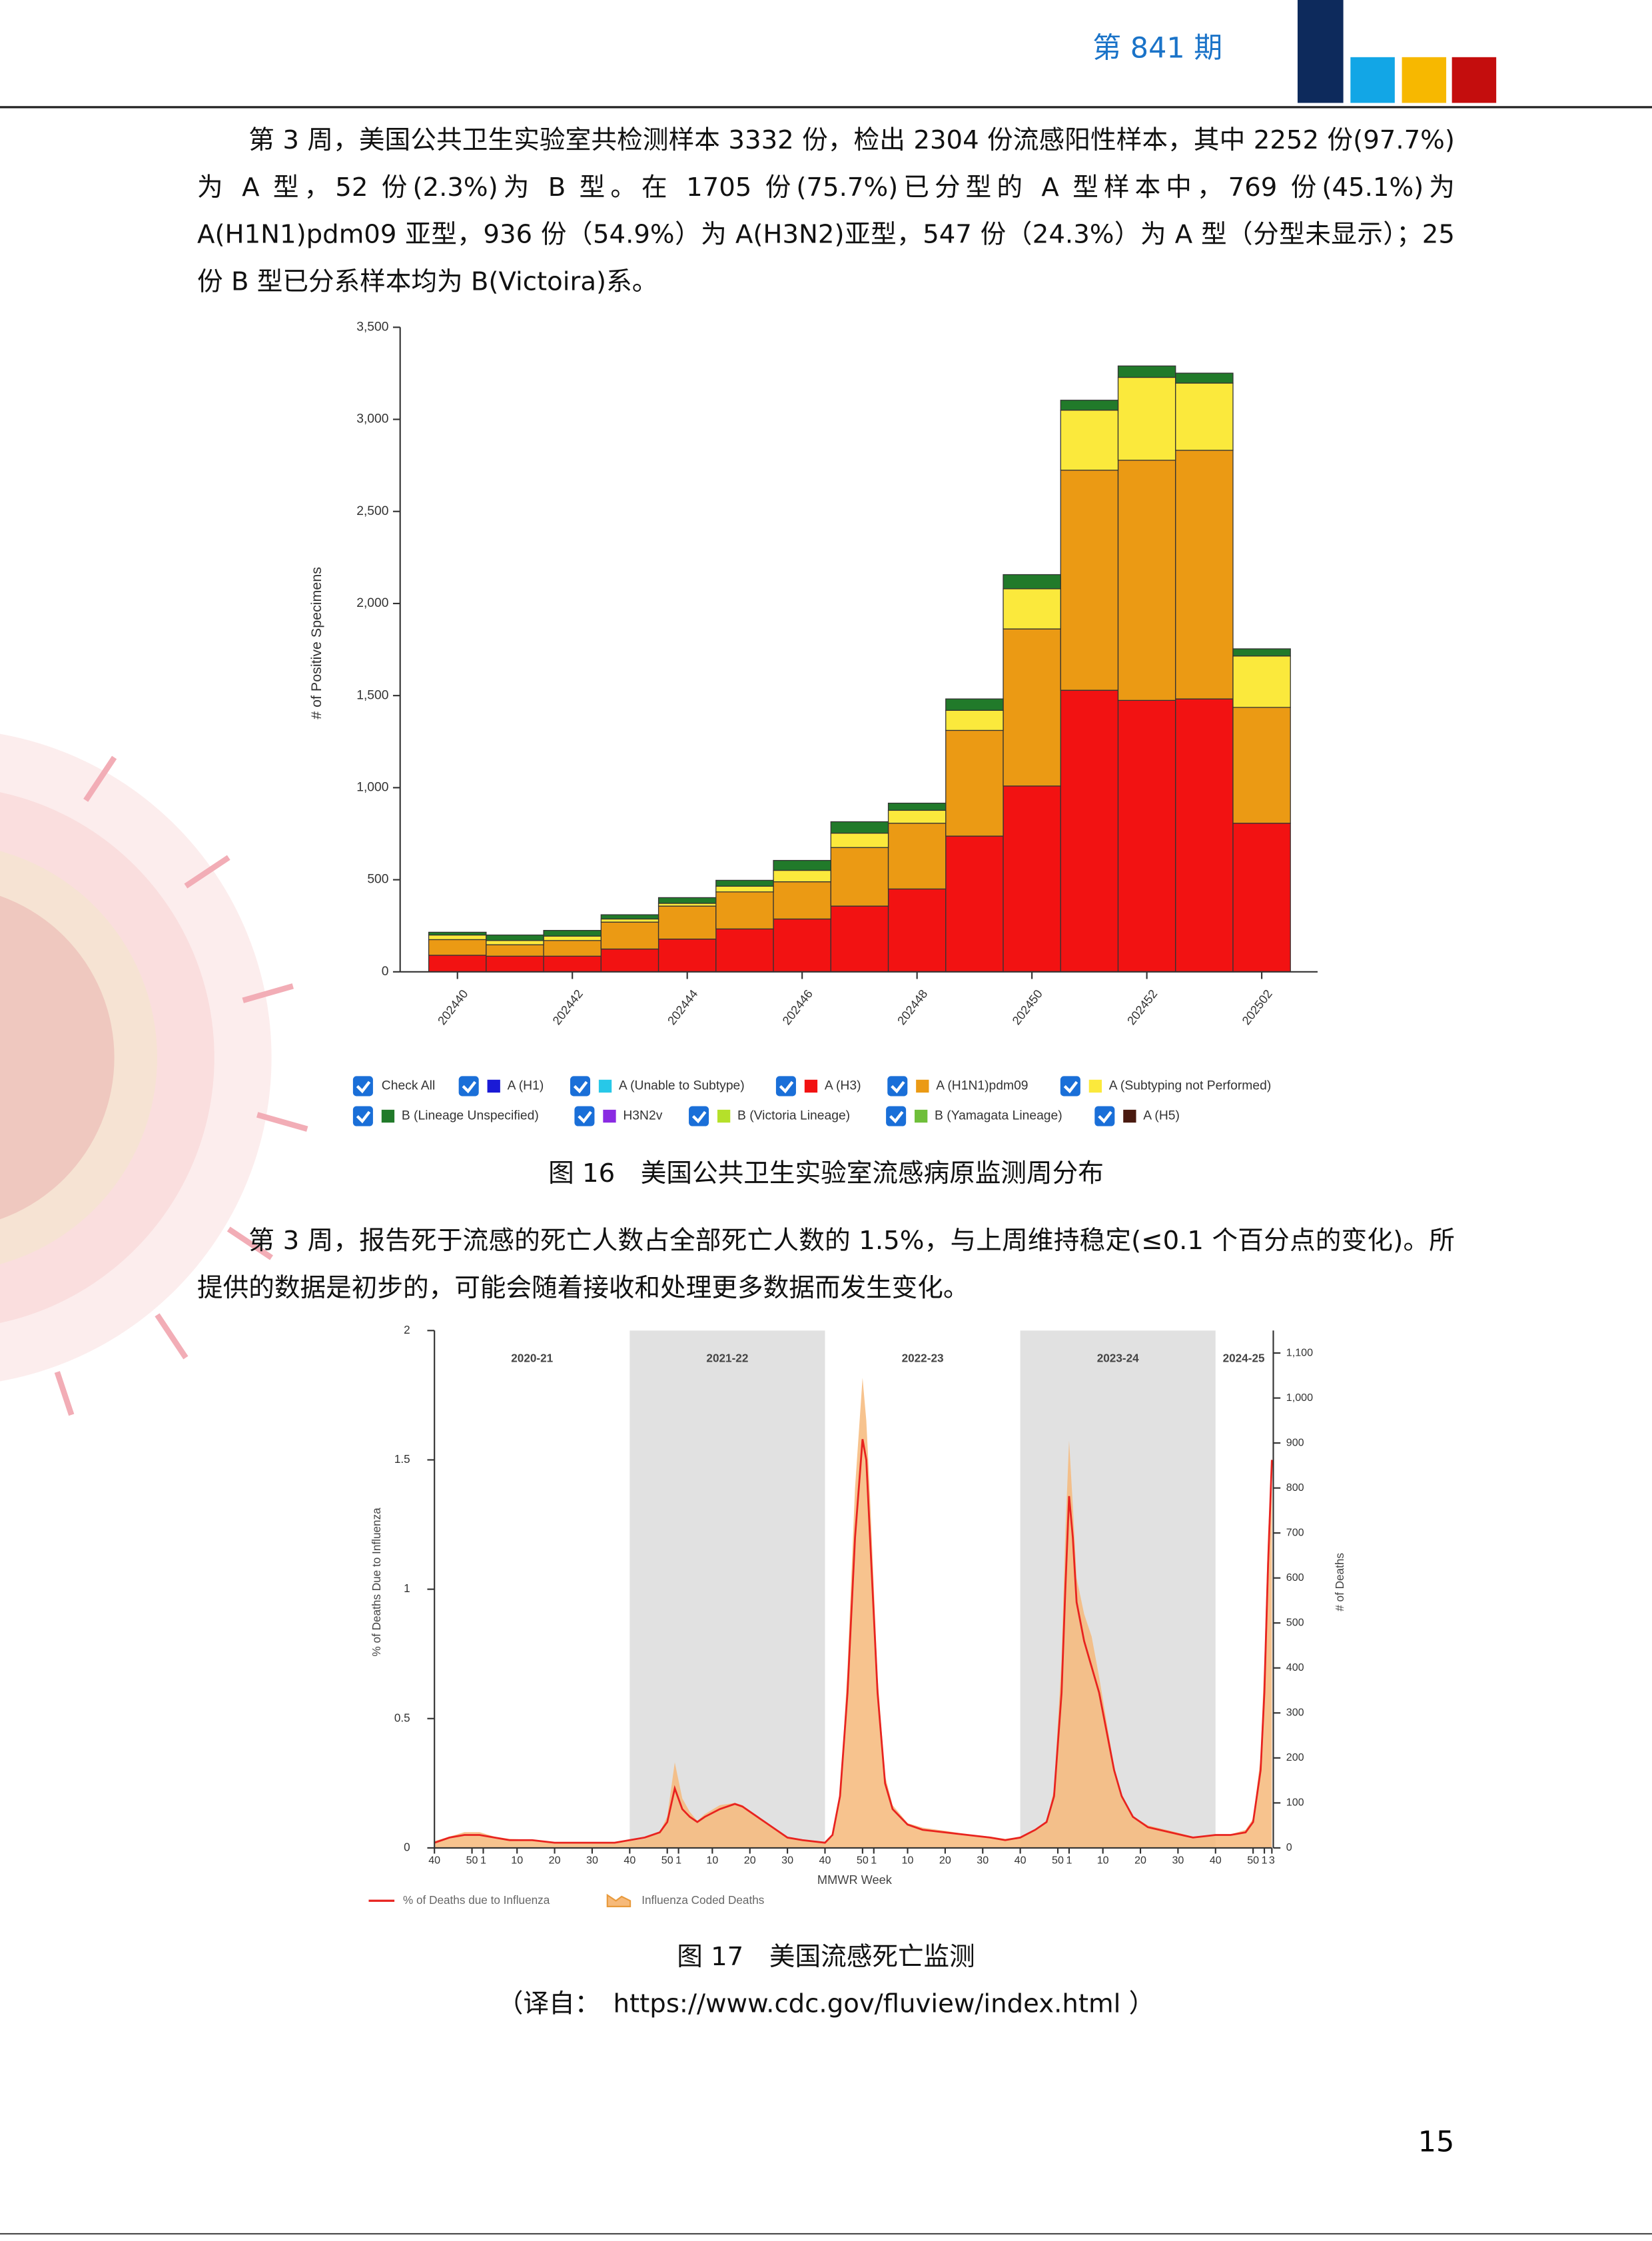 The height and width of the screenshot is (2241, 1652). I want to click on y-tick-label: 0.5, so click(402, 1717).